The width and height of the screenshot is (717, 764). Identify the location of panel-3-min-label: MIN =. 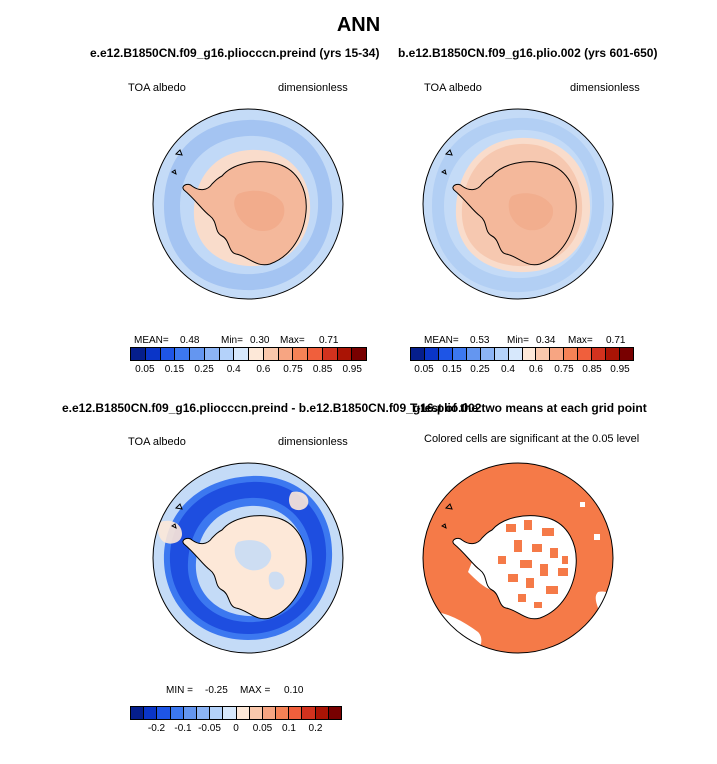
(179, 690).